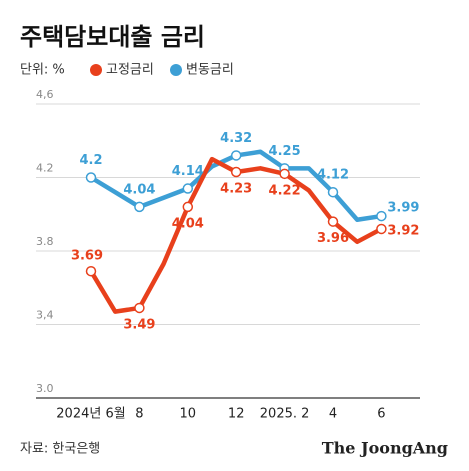 This screenshot has height=471, width=469. I want to click on x-tick-label: 12, so click(236, 414).